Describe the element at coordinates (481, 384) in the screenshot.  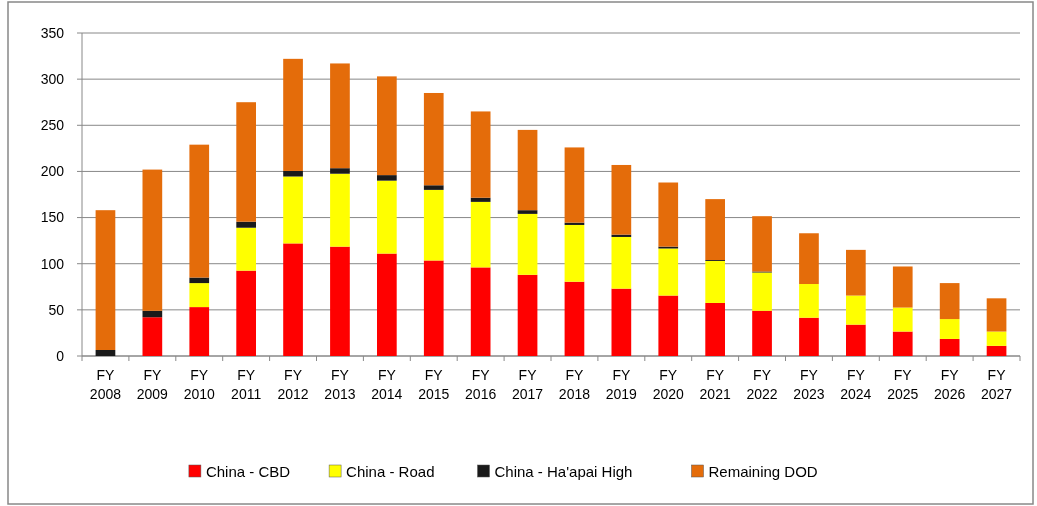
I see `x-tick-label: FY 2016` at that location.